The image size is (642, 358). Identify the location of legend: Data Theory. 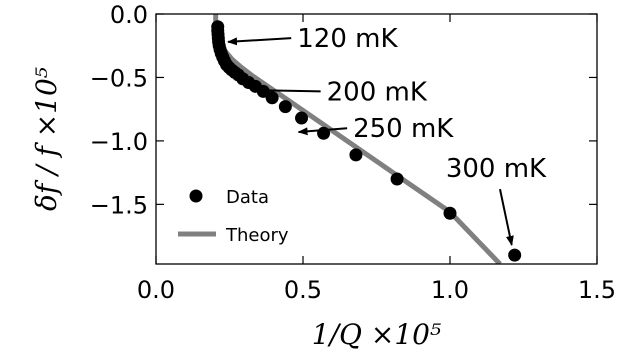
(233, 216).